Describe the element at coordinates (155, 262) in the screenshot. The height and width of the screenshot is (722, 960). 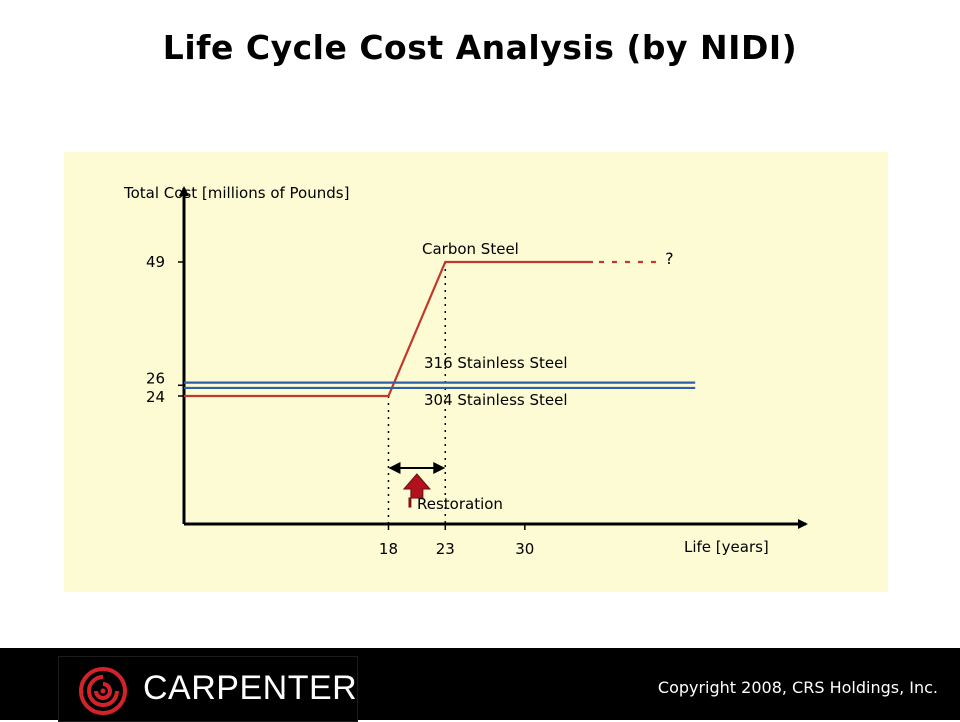
I see `y-tick-label: 49` at that location.